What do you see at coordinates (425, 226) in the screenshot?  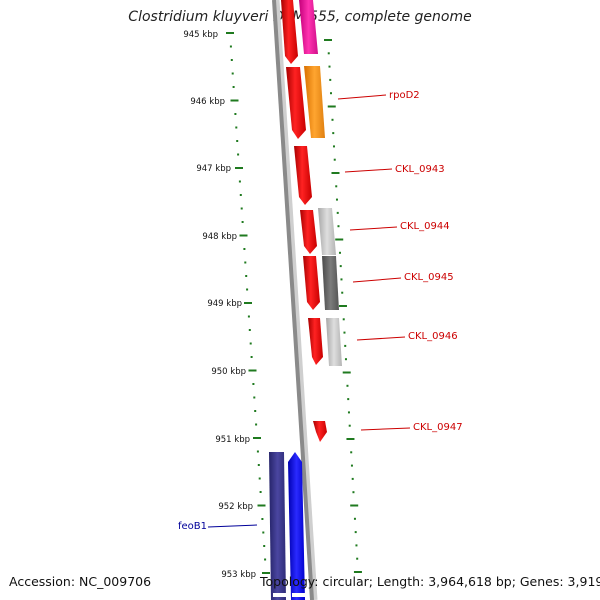 I see `gene-label-CKL_0944: CKL_0944` at bounding box center [425, 226].